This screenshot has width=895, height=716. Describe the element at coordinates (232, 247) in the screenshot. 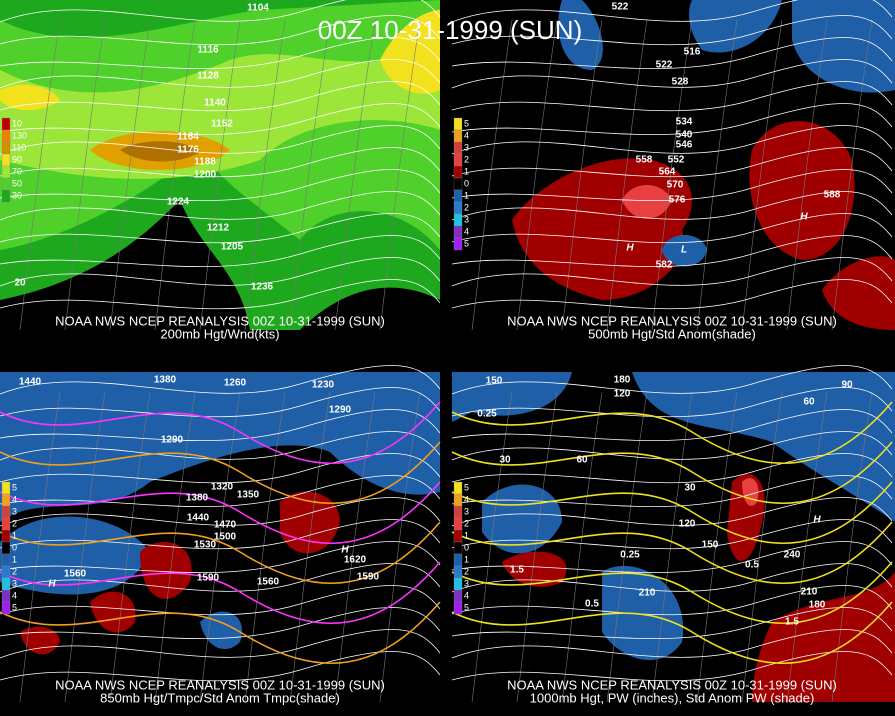

I see `contour-label: 1205` at that location.